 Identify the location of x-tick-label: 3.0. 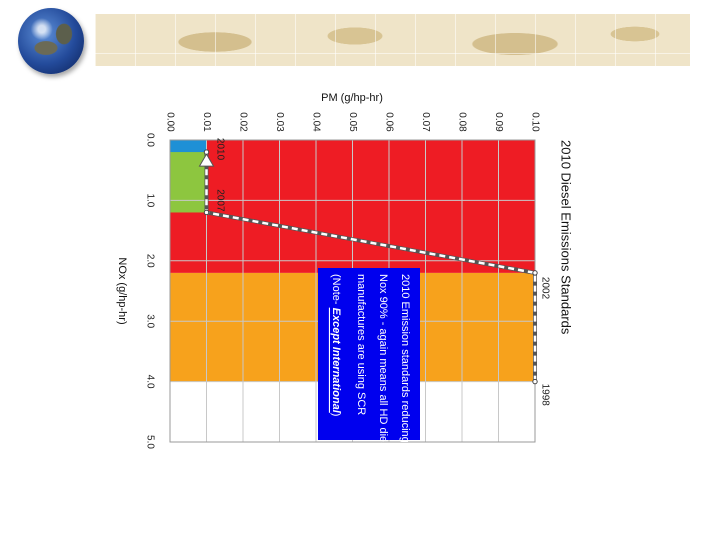
(150, 321).